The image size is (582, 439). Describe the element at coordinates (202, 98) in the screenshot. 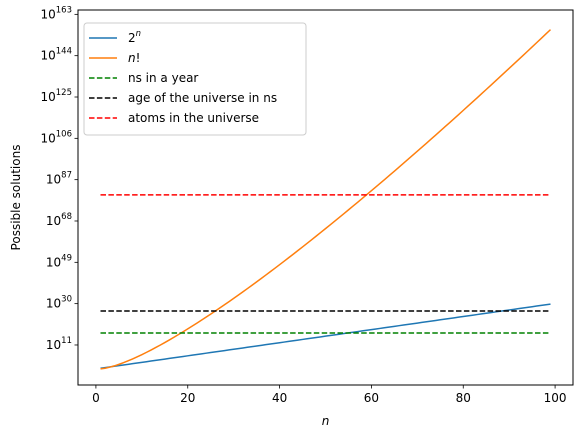

I see `legend-entry: age of the universe in ns` at that location.